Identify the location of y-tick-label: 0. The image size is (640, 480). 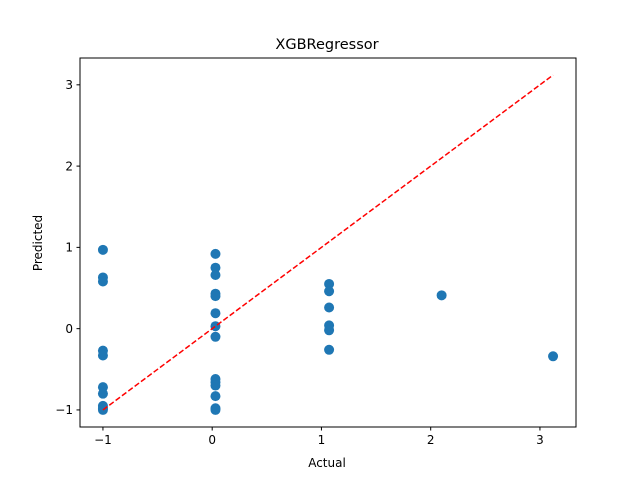
(69, 329).